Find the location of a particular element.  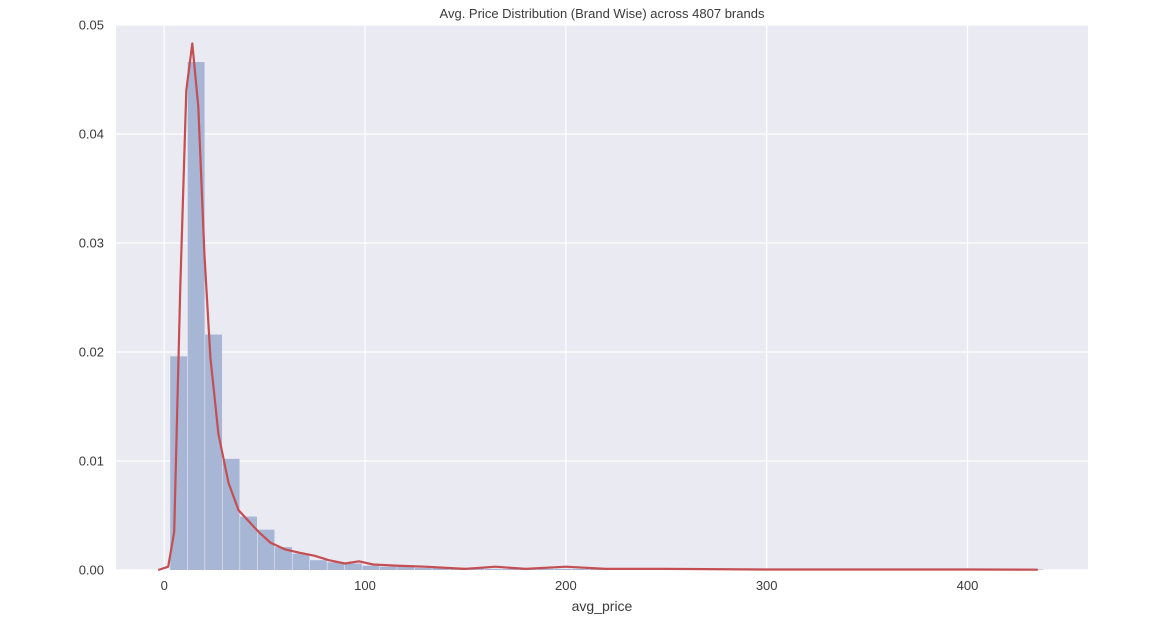

x-tick-label: 400 is located at coordinates (968, 585).